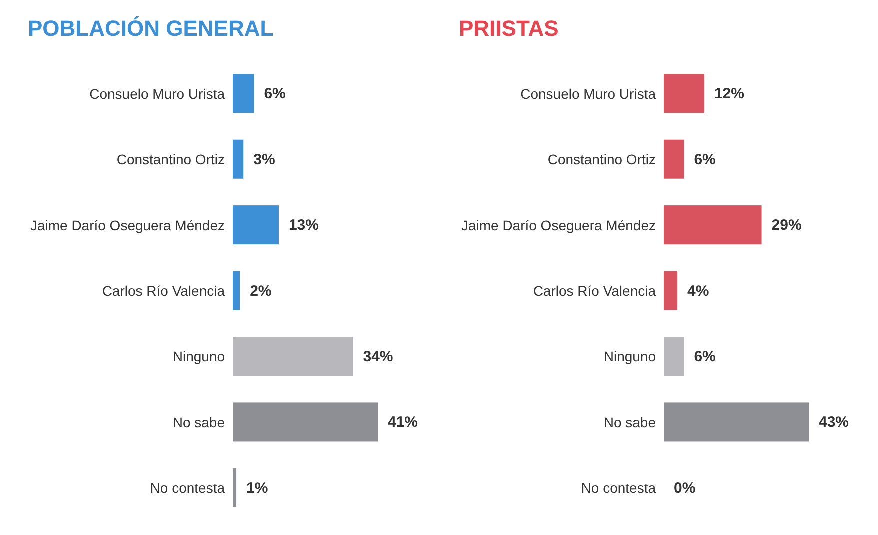 This screenshot has width=878, height=535. What do you see at coordinates (729, 94) in the screenshot?
I see `data-label: 12%` at bounding box center [729, 94].